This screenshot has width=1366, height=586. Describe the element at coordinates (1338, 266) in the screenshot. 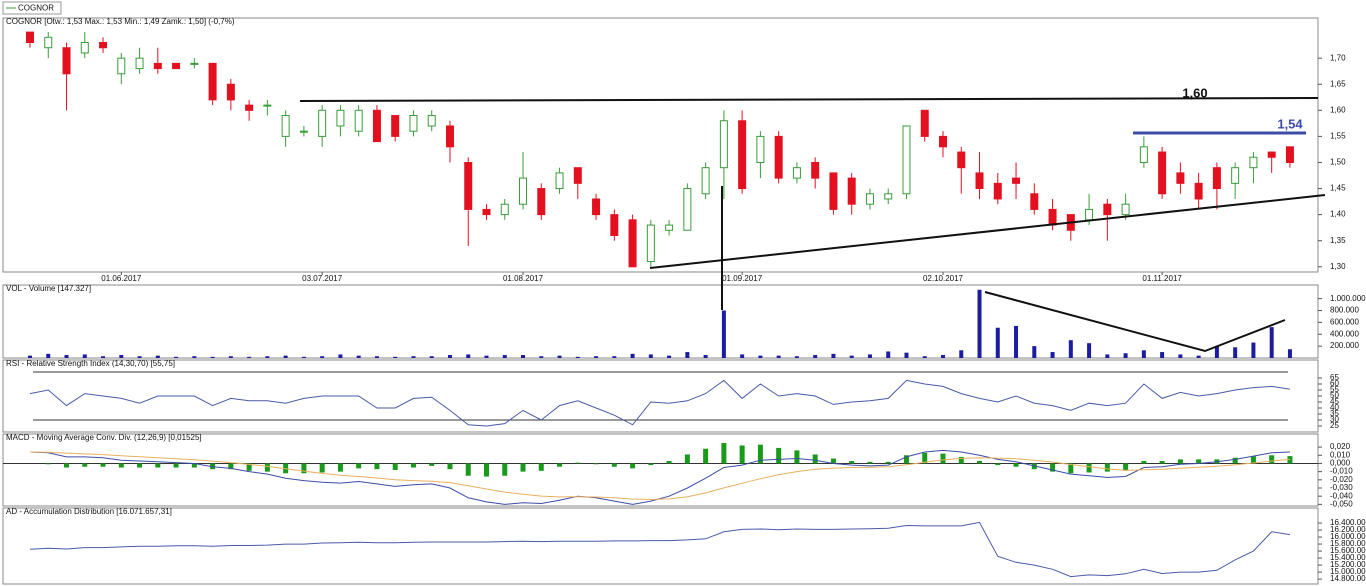

I see `y-tick-label: 1,30` at that location.